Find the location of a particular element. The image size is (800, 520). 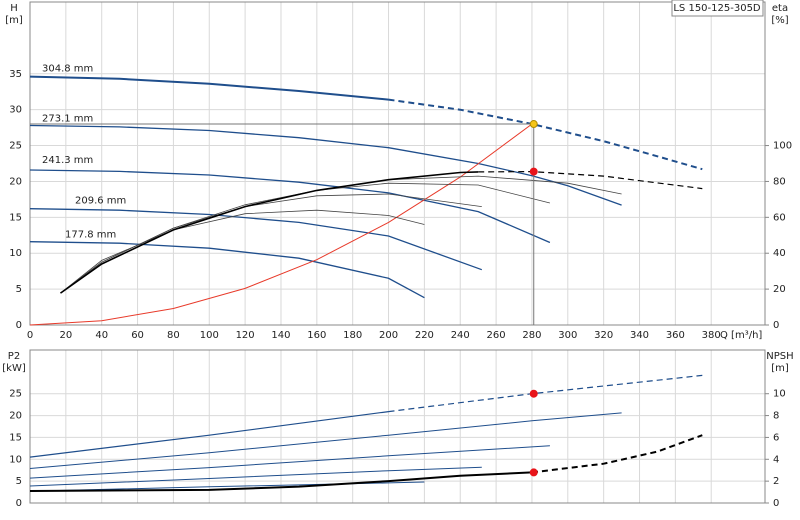

y2-tick-label: 4 is located at coordinates (776, 459).